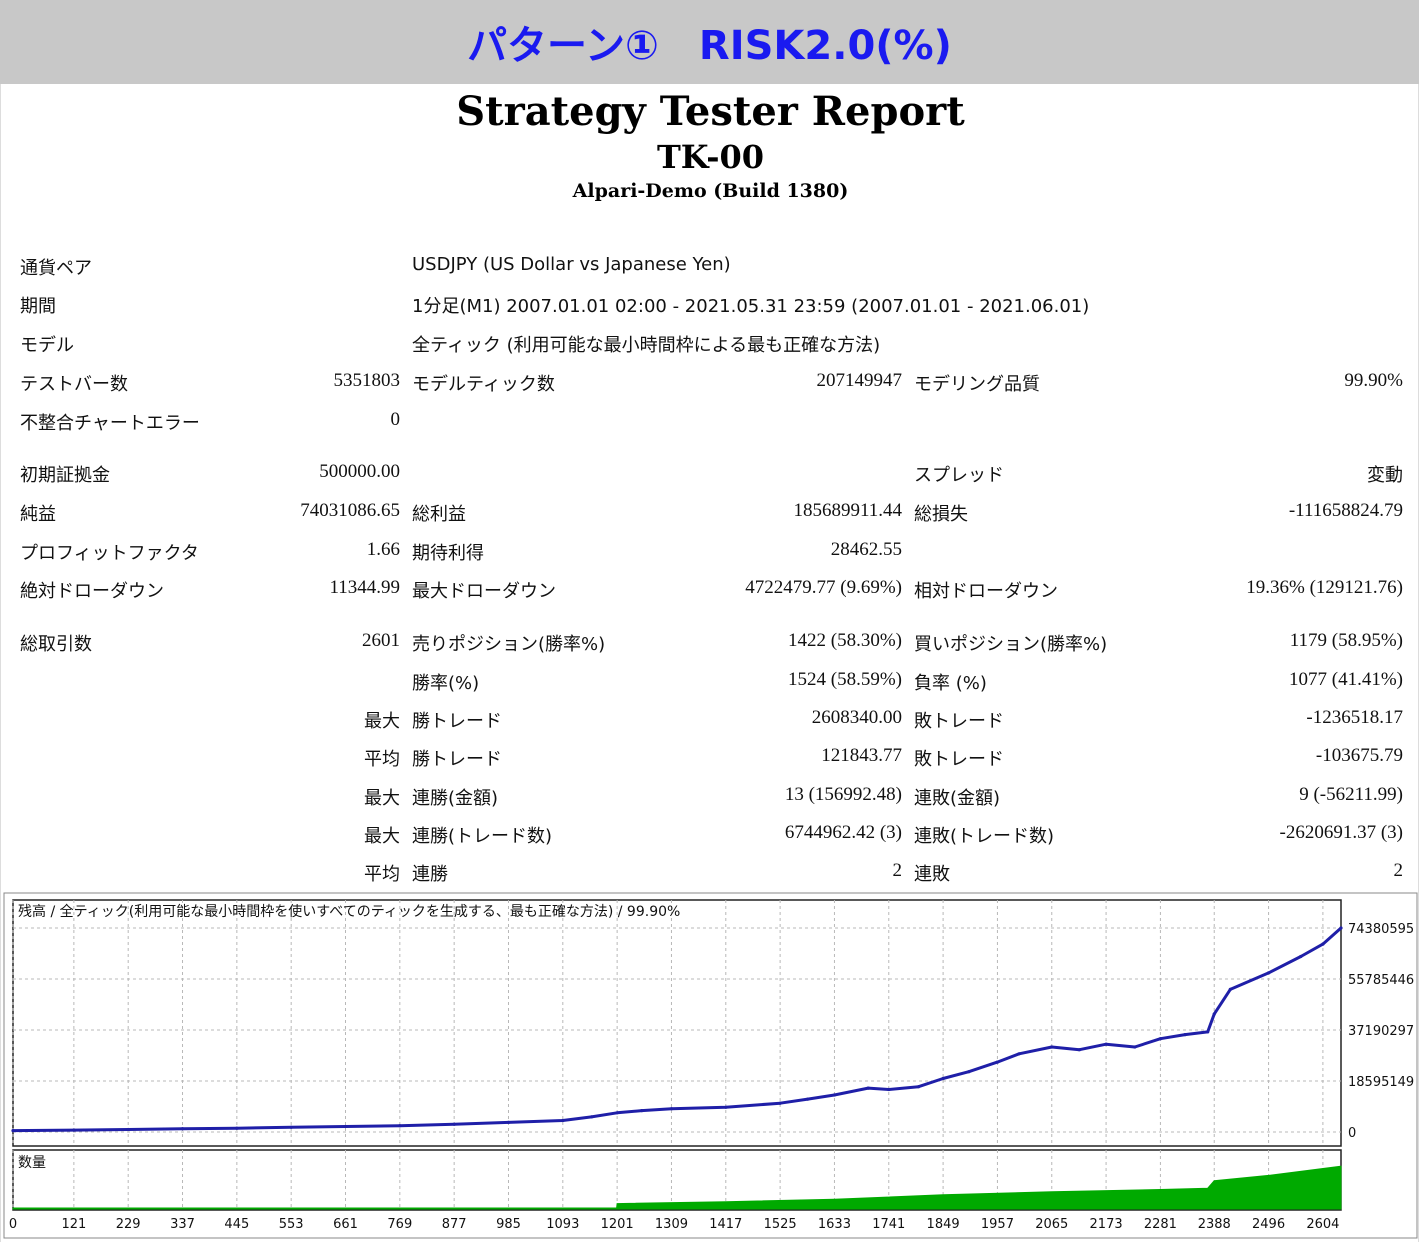 The height and width of the screenshot is (1242, 1419). What do you see at coordinates (345, 1224) in the screenshot?
I see `x-tick-label: 661` at bounding box center [345, 1224].